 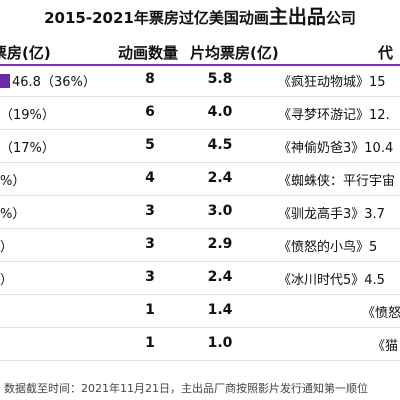 I want to click on average-box-office: 5.8, so click(x=220, y=79).